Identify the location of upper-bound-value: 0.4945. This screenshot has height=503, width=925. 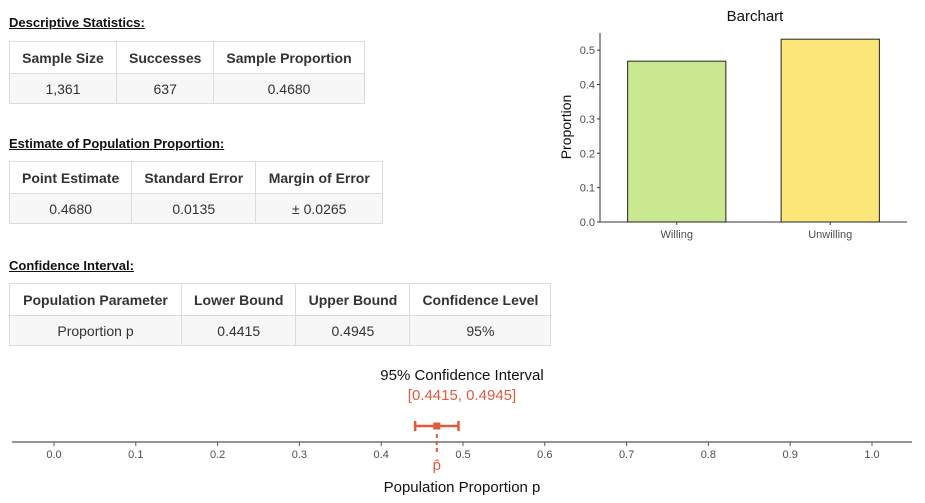
(353, 330).